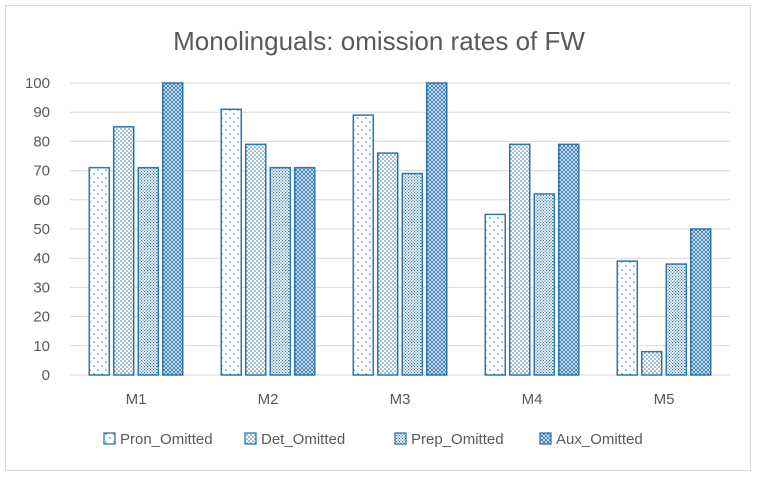  Describe the element at coordinates (41, 171) in the screenshot. I see `y-tick-label: 70` at that location.